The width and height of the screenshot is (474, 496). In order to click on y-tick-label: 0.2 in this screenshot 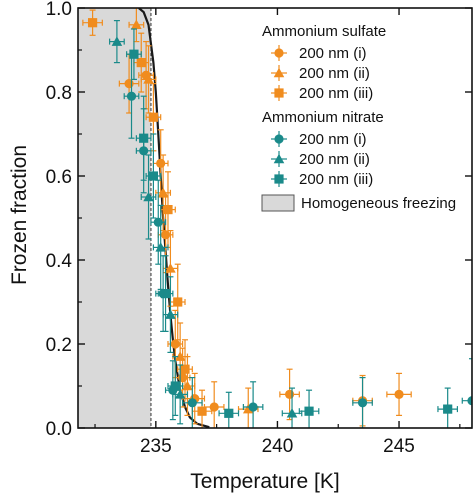, I will do `click(59, 345)`.